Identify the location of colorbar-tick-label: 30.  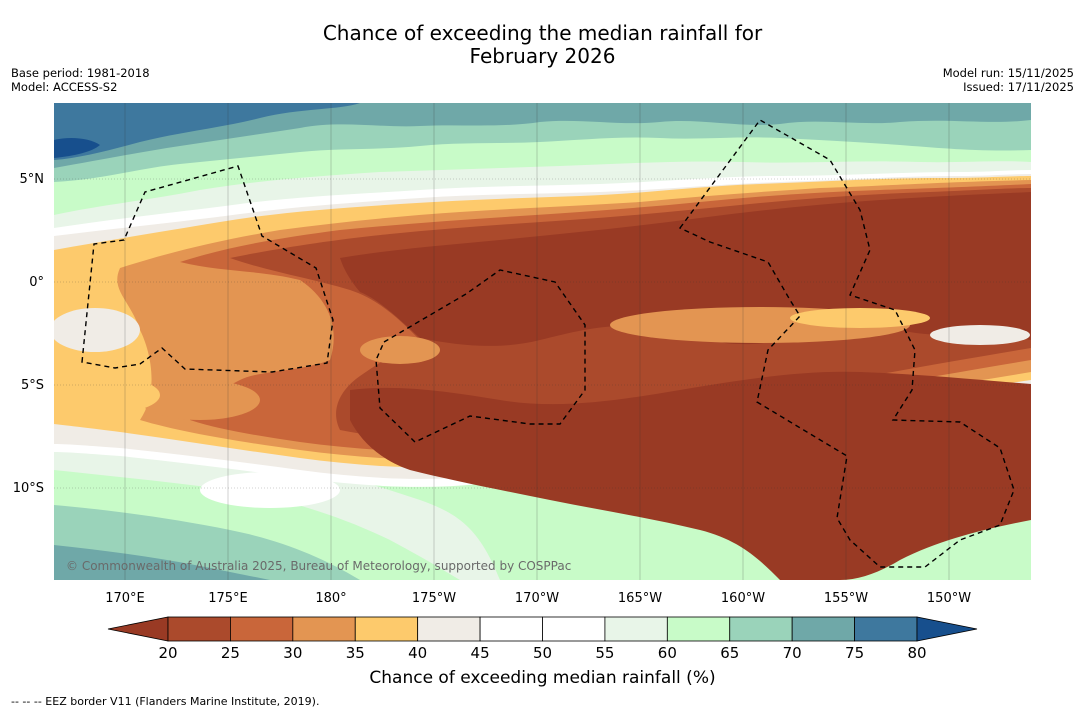
(292, 653).